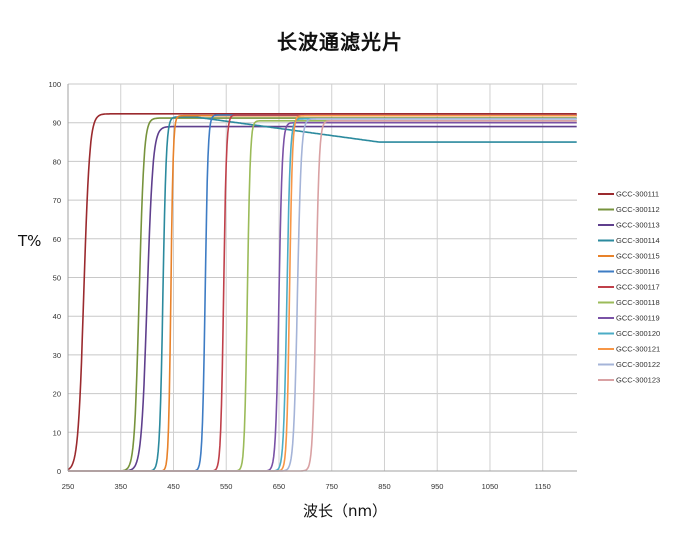  What do you see at coordinates (57, 278) in the screenshot?
I see `y-tick-label: 50` at bounding box center [57, 278].